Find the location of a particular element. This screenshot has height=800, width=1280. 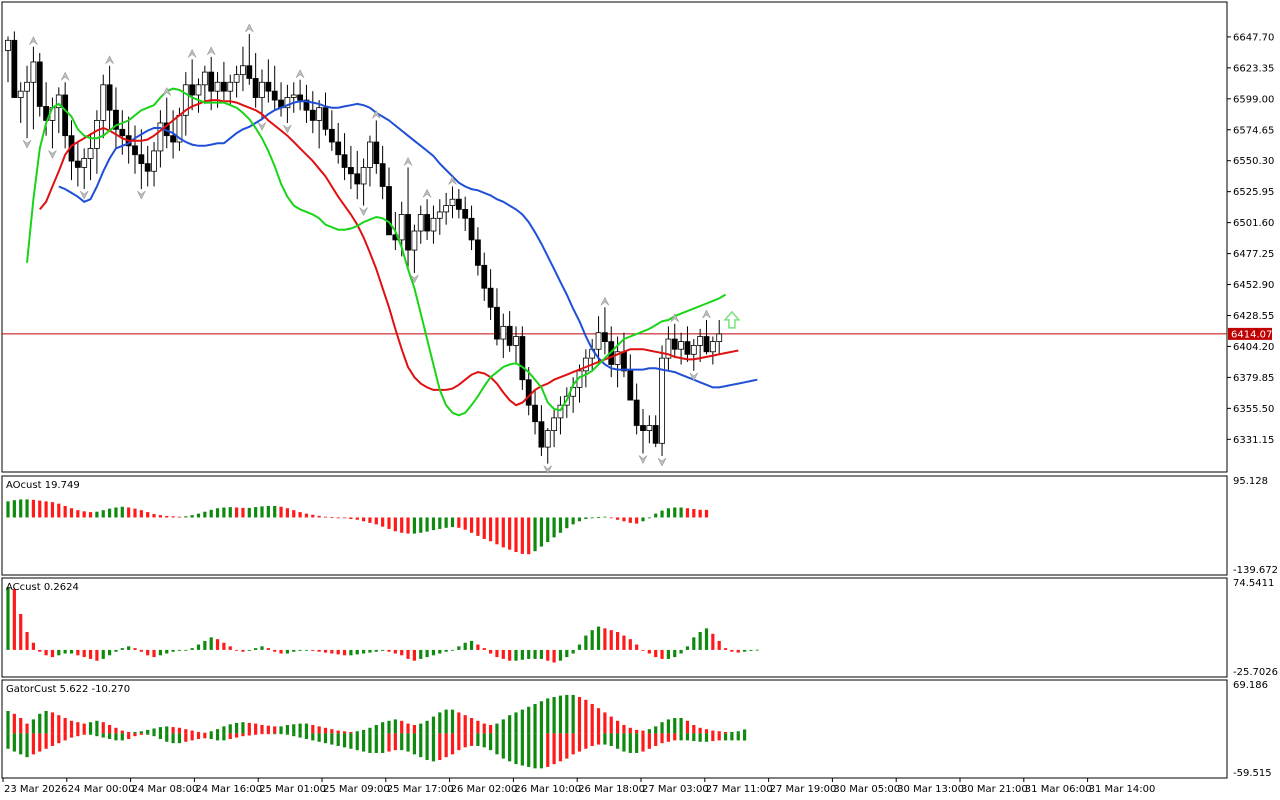

time-axis-label: 25 Mar 01:00 is located at coordinates (292, 789).